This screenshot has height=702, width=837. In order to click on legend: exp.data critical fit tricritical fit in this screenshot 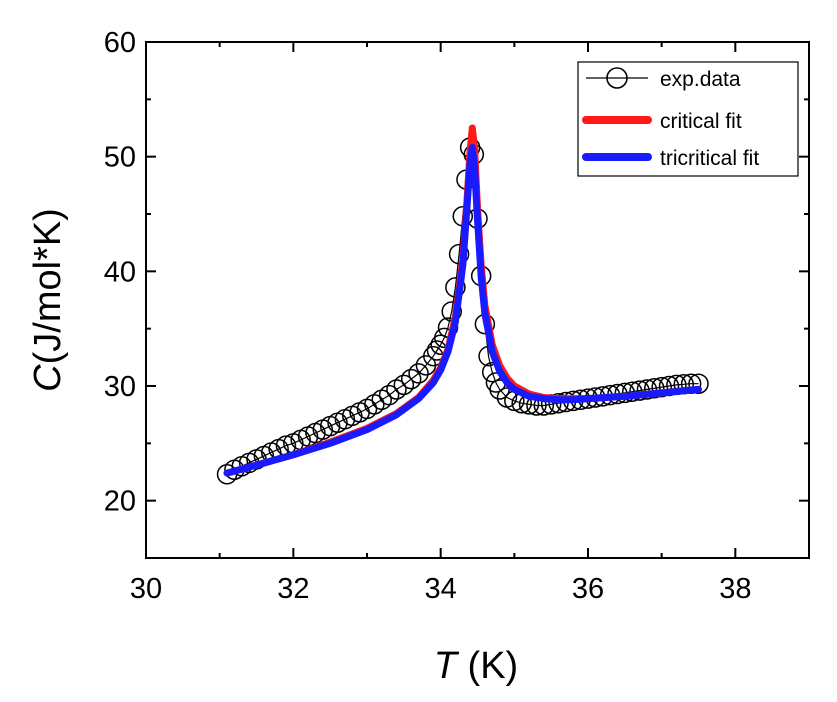, I will do `click(688, 119)`.